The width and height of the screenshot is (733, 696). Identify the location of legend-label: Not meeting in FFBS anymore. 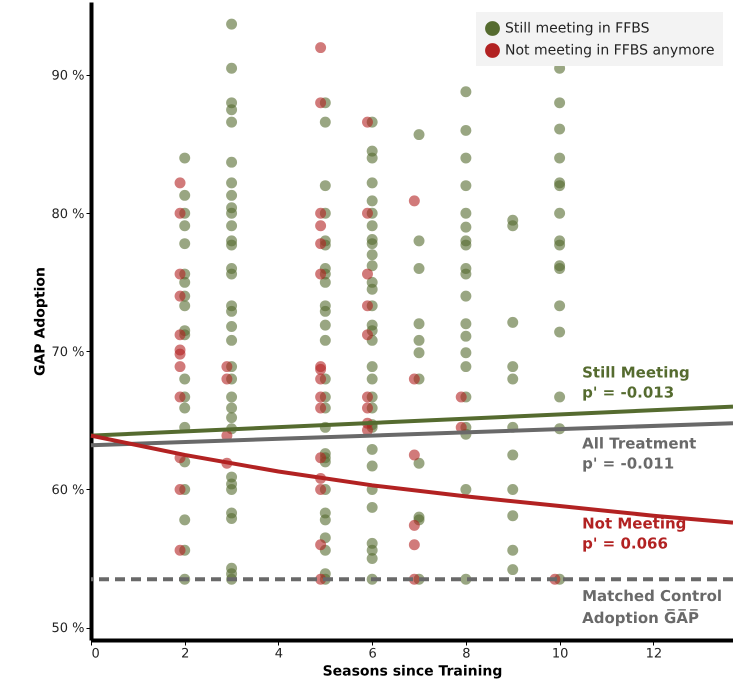
(609, 50).